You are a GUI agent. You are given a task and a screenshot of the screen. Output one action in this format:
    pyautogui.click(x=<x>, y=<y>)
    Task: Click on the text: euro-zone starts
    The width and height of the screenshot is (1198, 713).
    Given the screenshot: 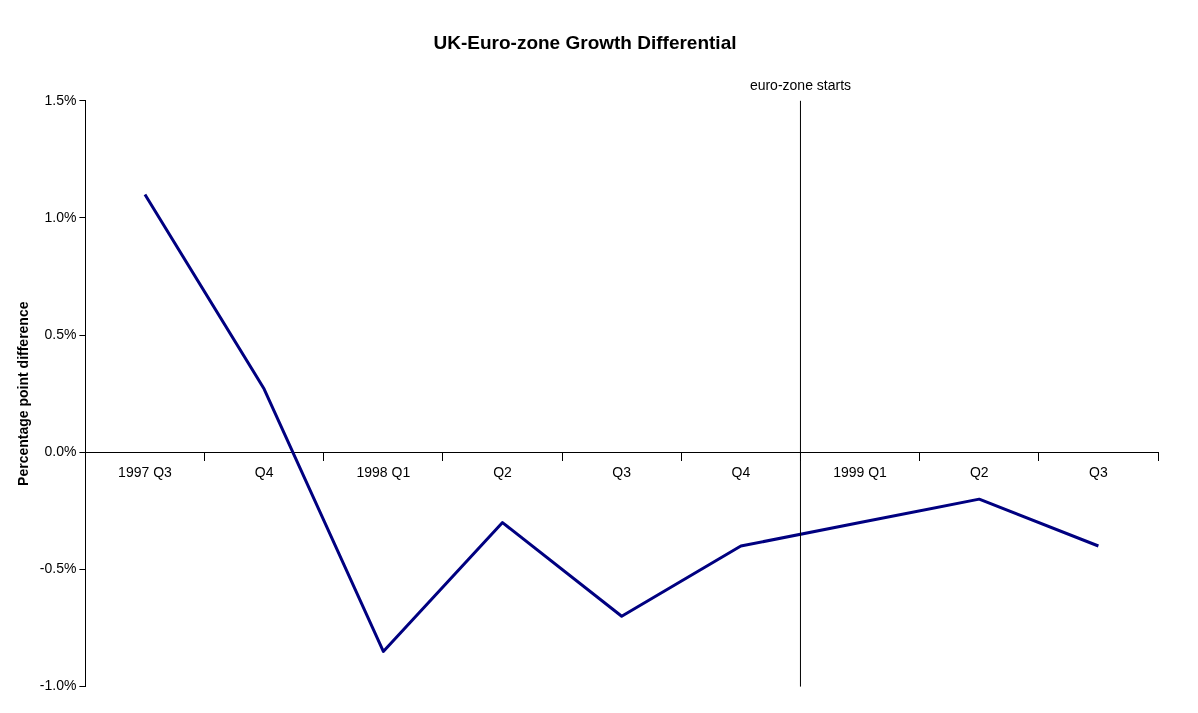 What is the action you would take?
    pyautogui.click(x=800, y=84)
    